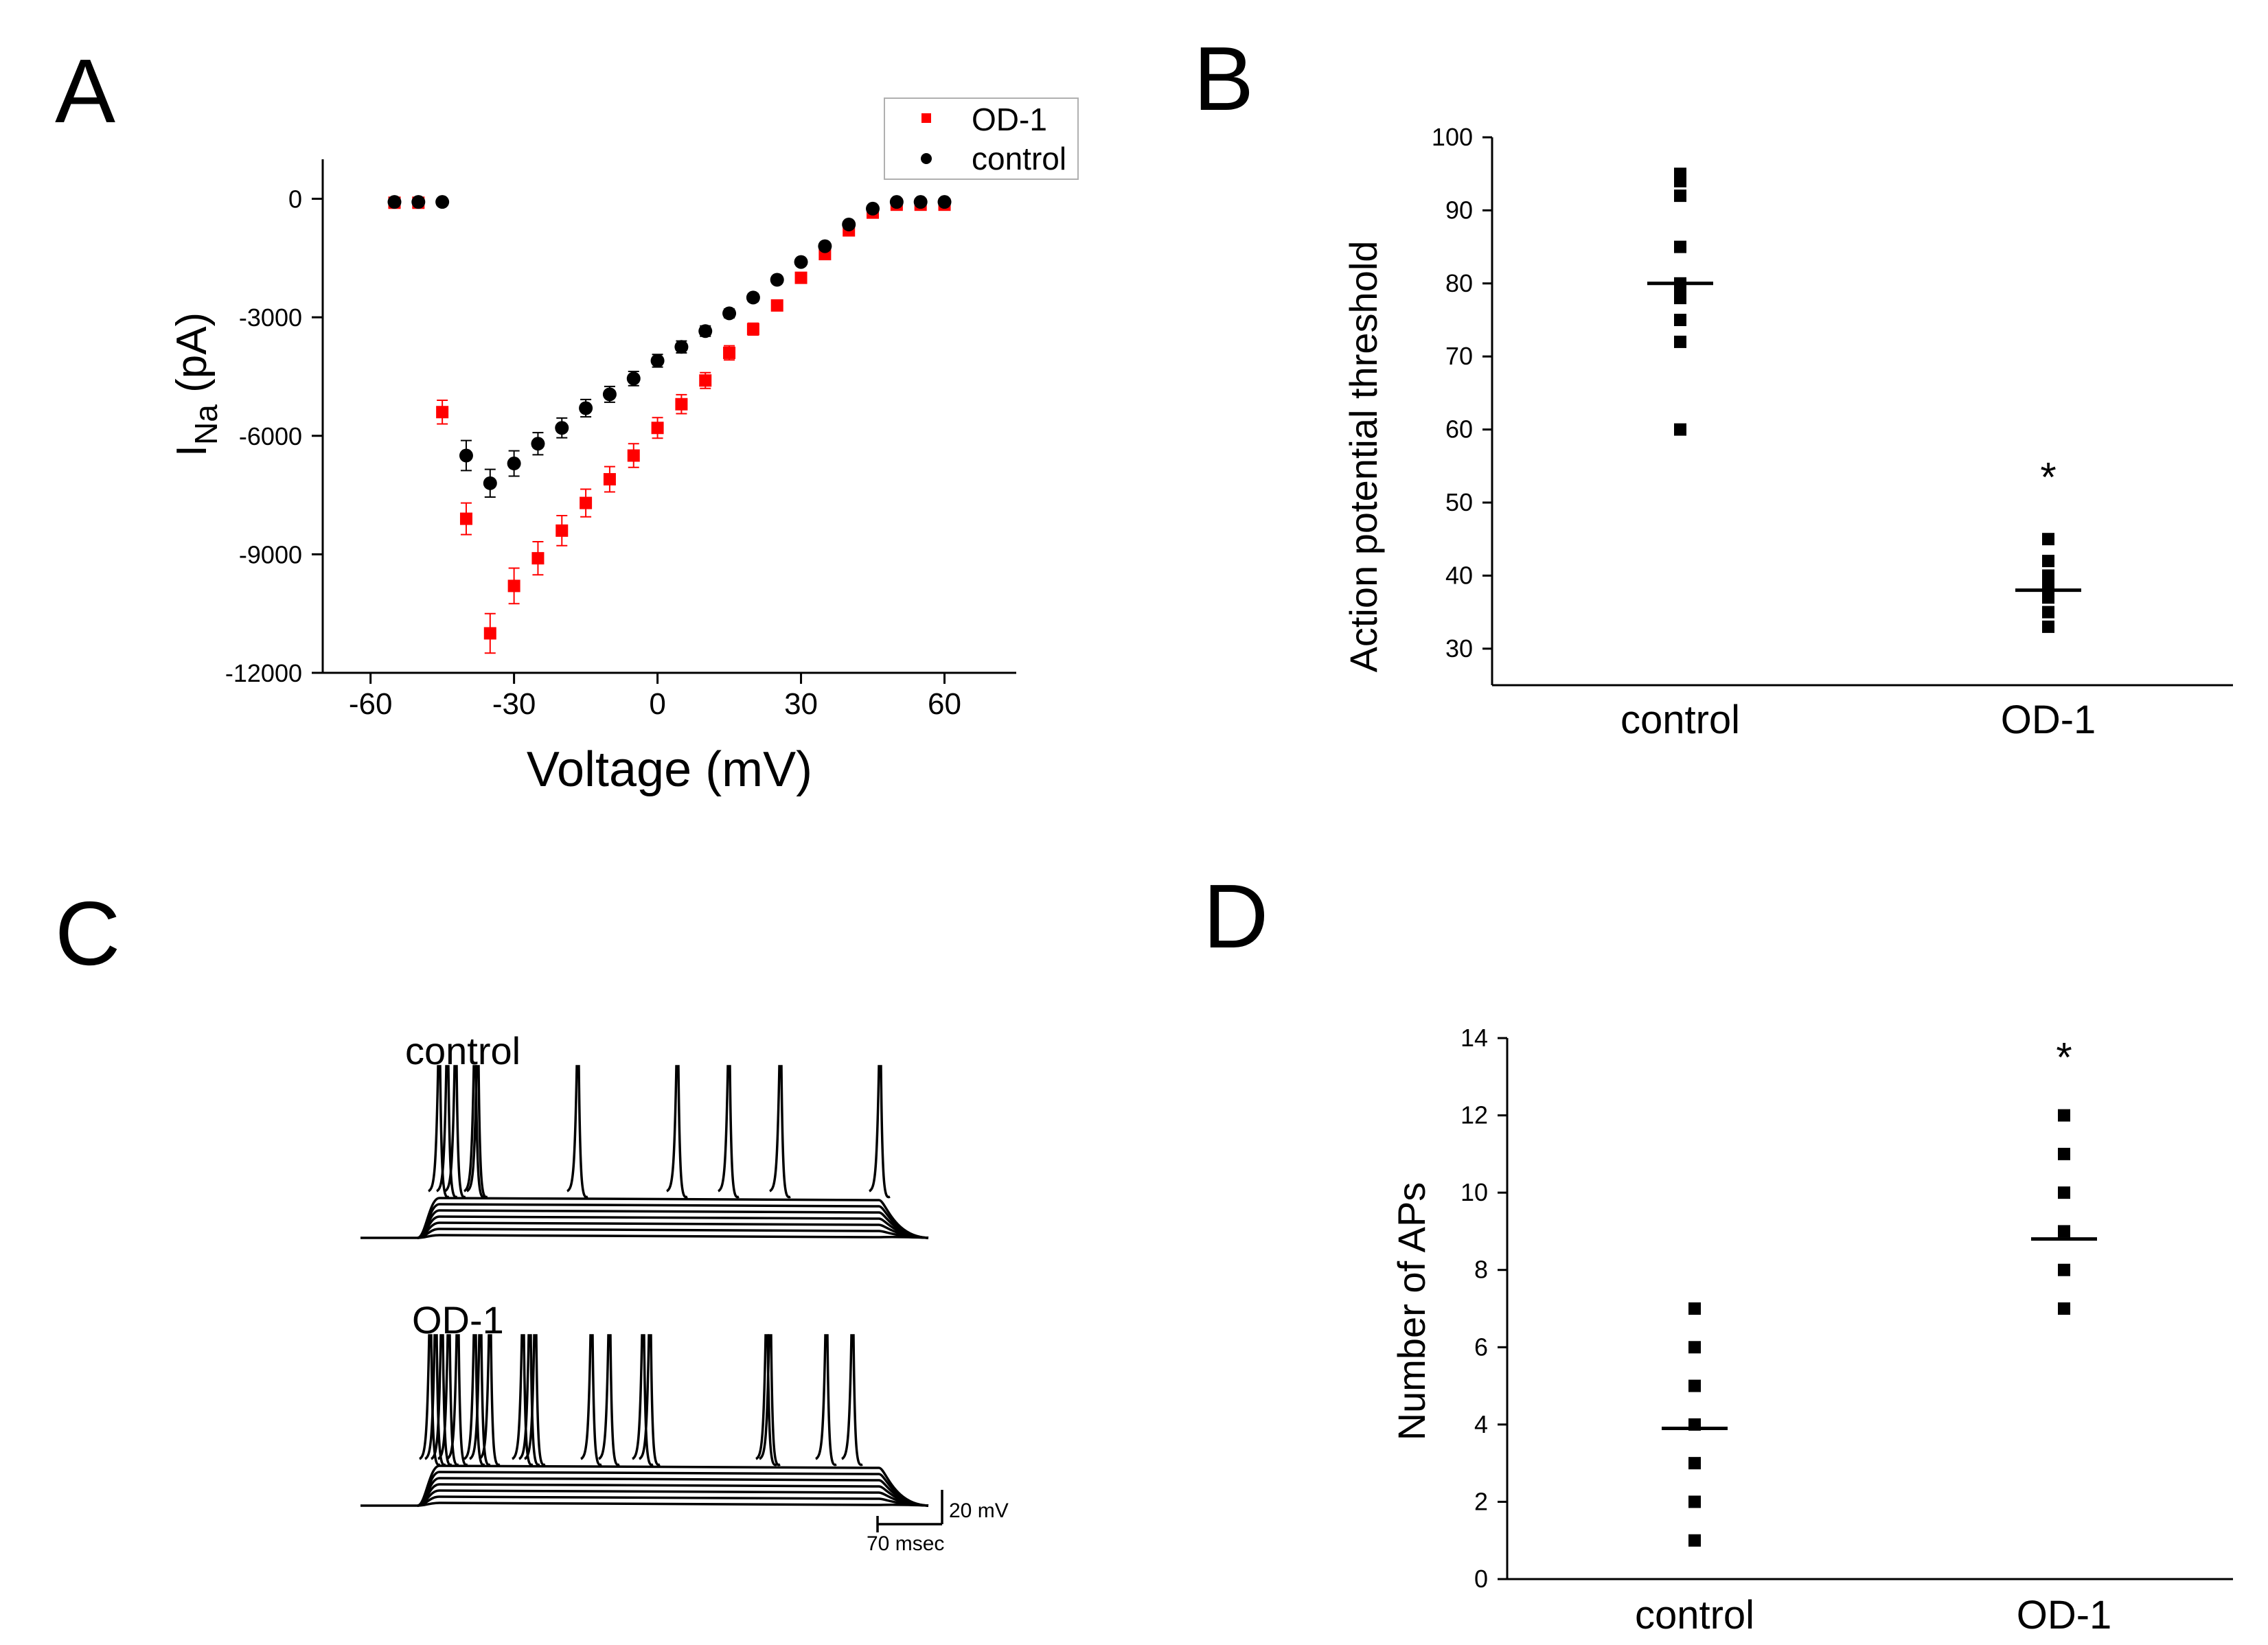  Describe the element at coordinates (85, 91) in the screenshot. I see `panel-label-a: A` at that location.